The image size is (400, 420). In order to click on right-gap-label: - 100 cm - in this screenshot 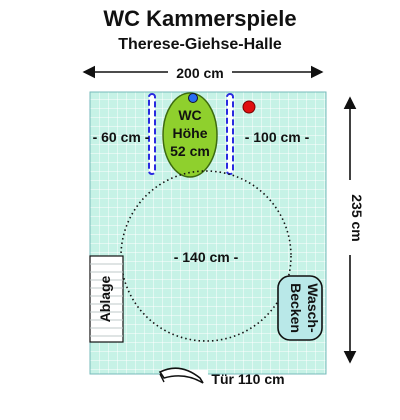, I will do `click(277, 137)`.